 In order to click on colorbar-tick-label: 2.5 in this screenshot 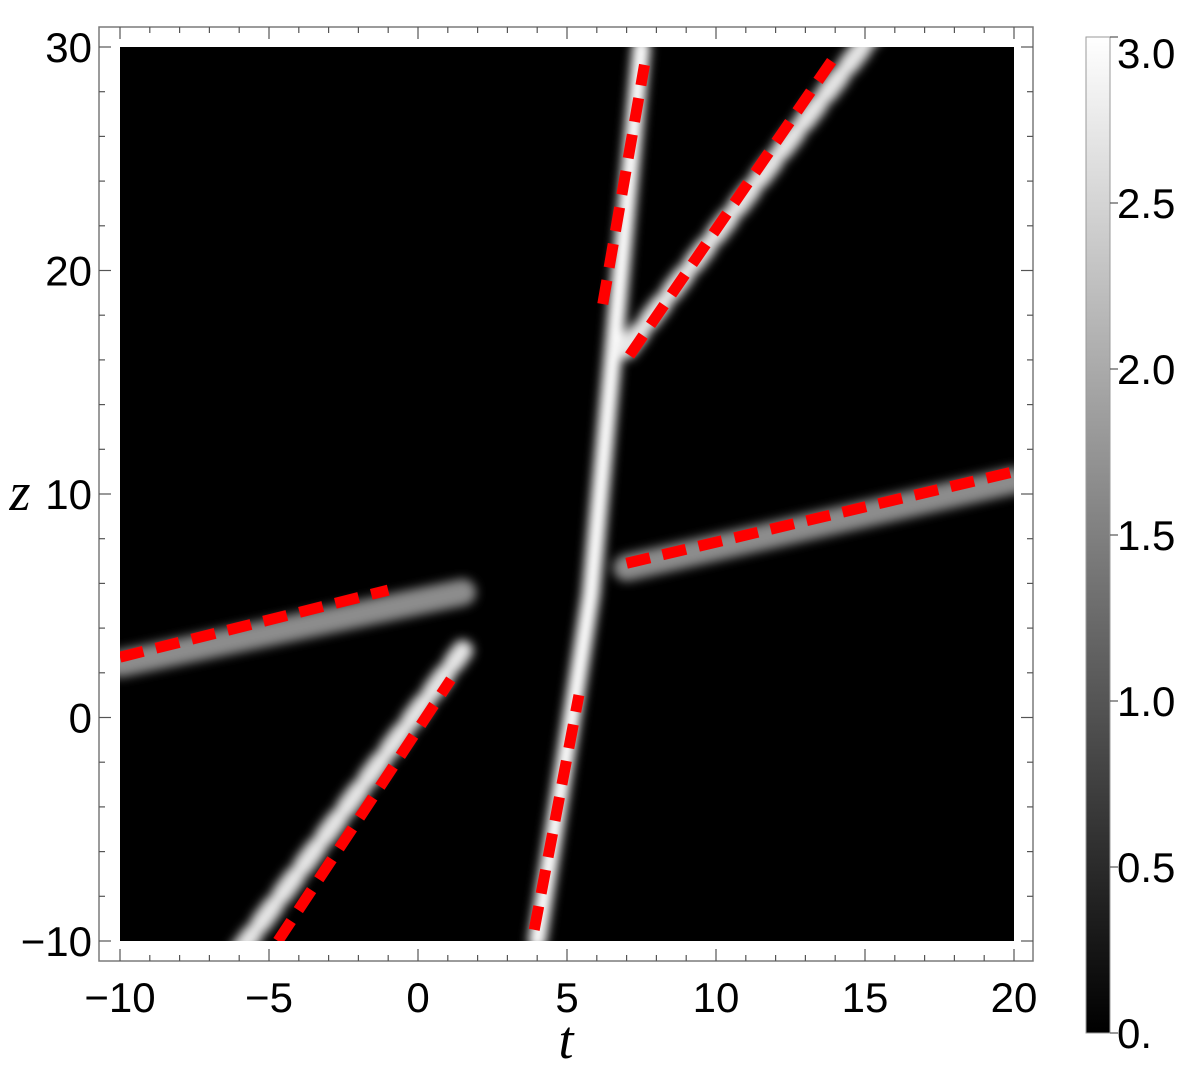, I will do `click(1146, 203)`.